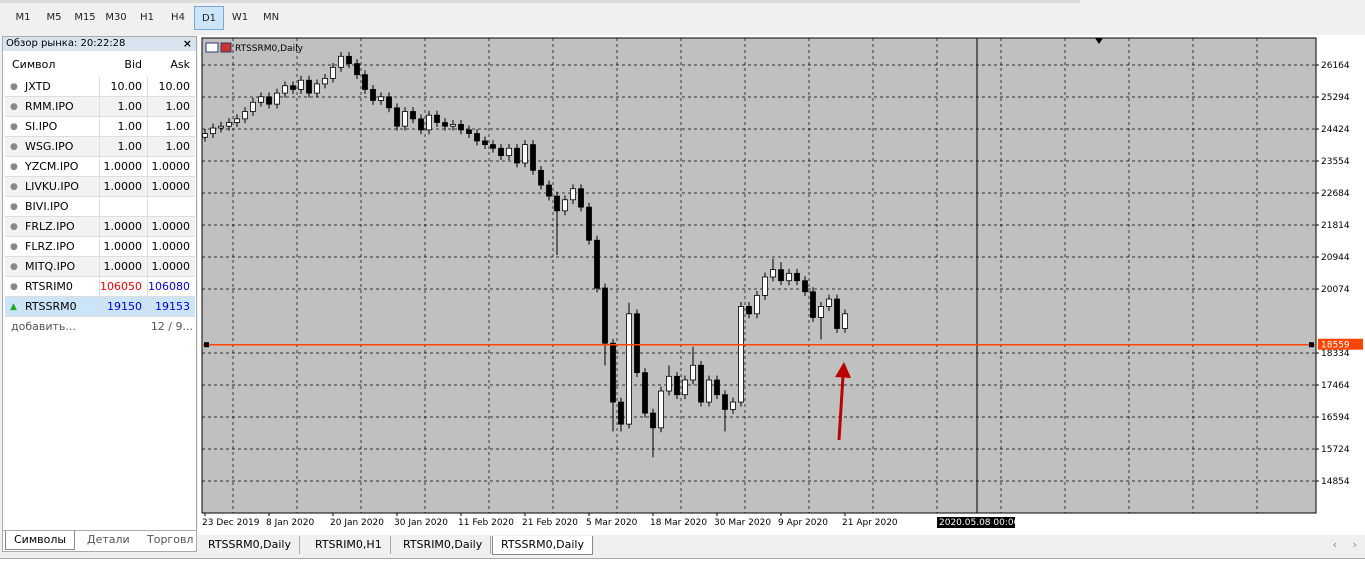 This screenshot has width=1365, height=572. Describe the element at coordinates (100, 87) in the screenshot. I see `symbol-row: ● JXTD 10.00 10.00` at that location.